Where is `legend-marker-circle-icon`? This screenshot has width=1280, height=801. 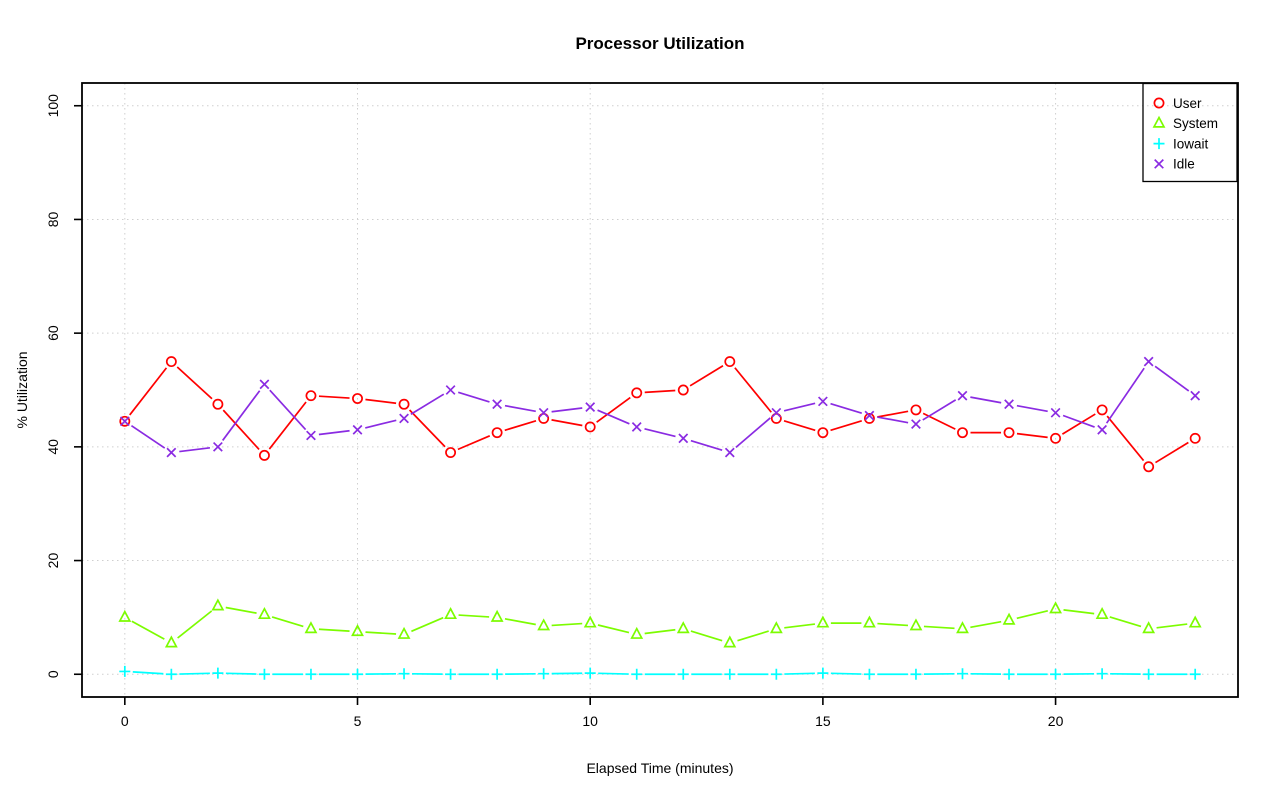
legend-marker-circle-icon is located at coordinates (1159, 103).